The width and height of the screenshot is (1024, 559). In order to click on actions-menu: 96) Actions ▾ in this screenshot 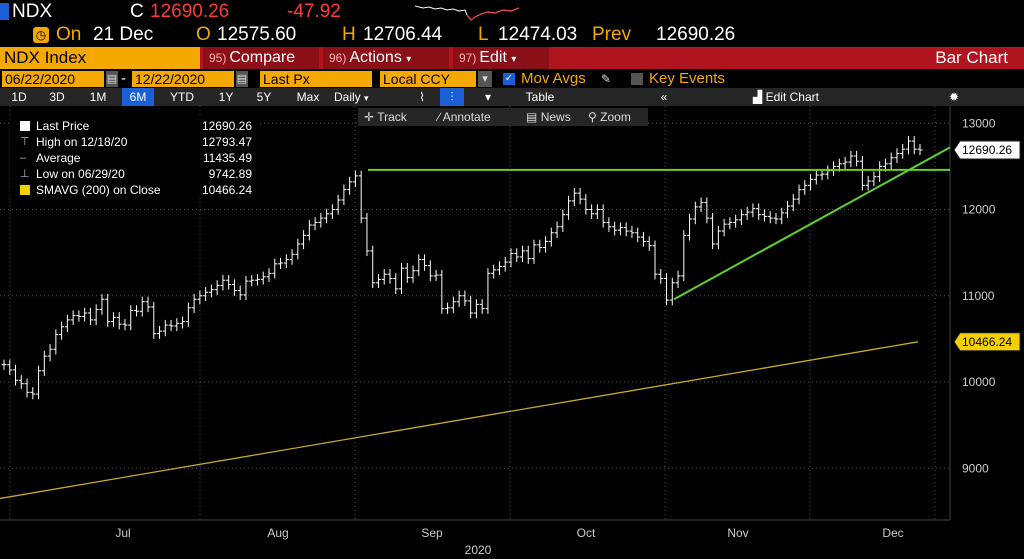, I will do `click(386, 58)`.